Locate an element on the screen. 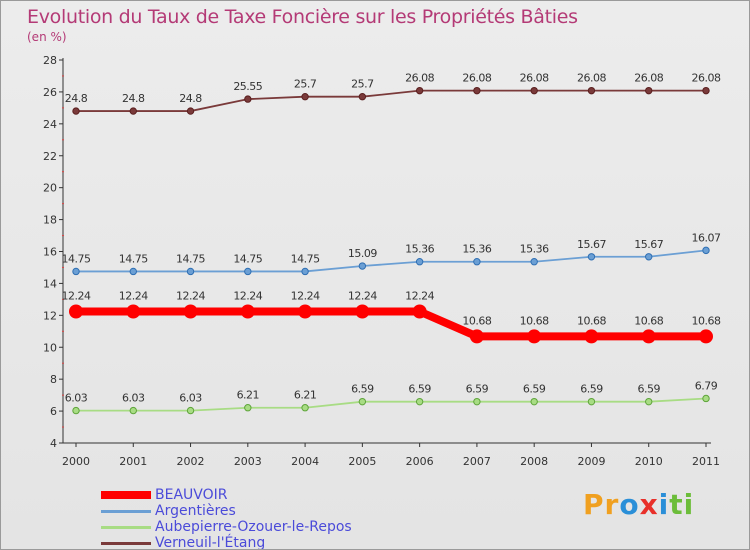  data-label: 6.79 is located at coordinates (706, 385).